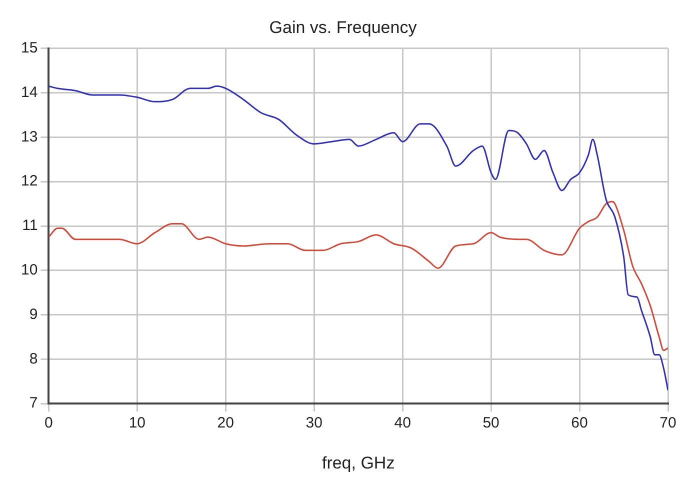 Image resolution: width=697 pixels, height=487 pixels. Describe the element at coordinates (668, 423) in the screenshot. I see `x-tick-label: 70` at that location.